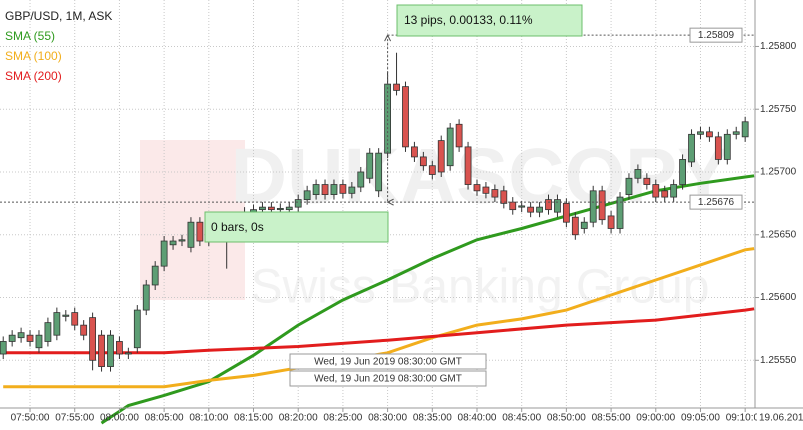 Image resolution: width=803 pixels, height=430 pixels. What do you see at coordinates (253, 418) in the screenshot?
I see `x-tick-label: 08:15:00` at bounding box center [253, 418].